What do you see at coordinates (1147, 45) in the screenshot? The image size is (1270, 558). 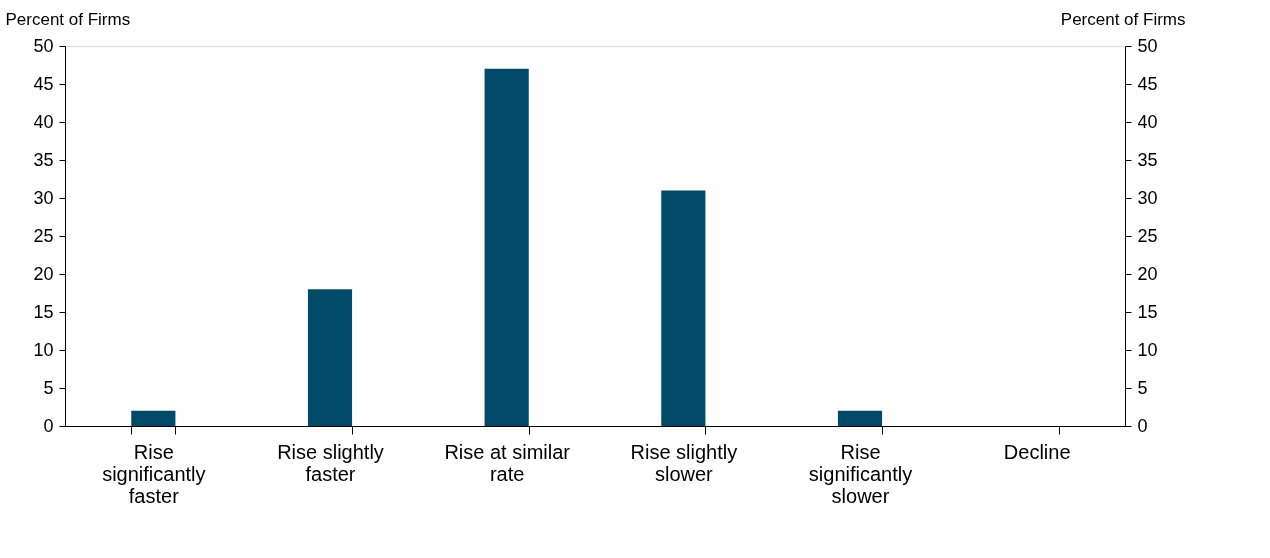 I see `y2-tick-label: 50` at bounding box center [1147, 45].